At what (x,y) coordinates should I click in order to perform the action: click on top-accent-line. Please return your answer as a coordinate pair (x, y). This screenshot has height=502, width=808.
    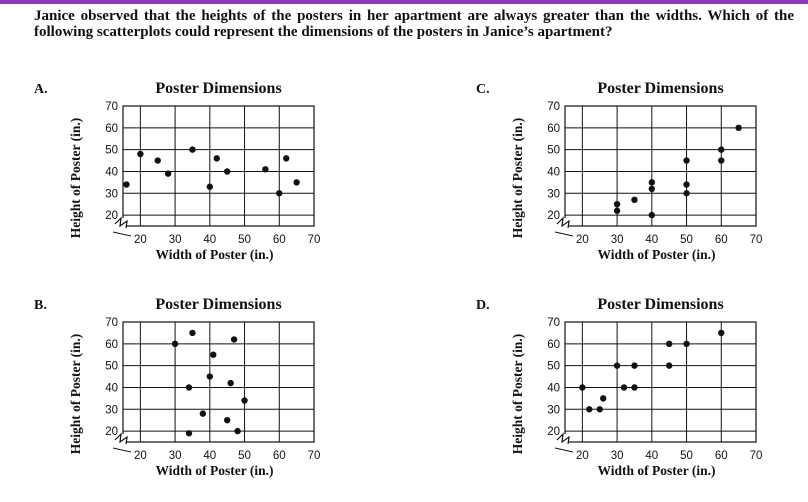
    Looking at the image, I should click on (404, 2).